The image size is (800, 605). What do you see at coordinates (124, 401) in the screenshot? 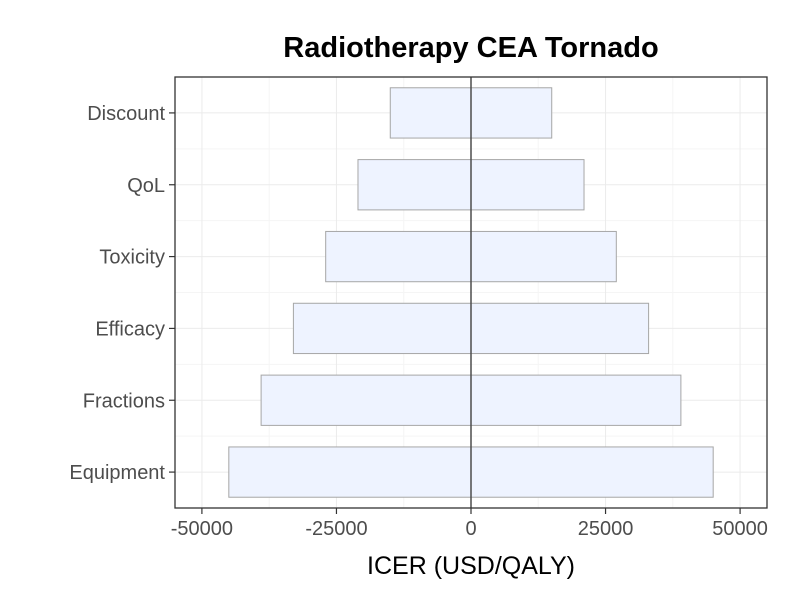
I see `y-tick-label: Fractions` at bounding box center [124, 401].